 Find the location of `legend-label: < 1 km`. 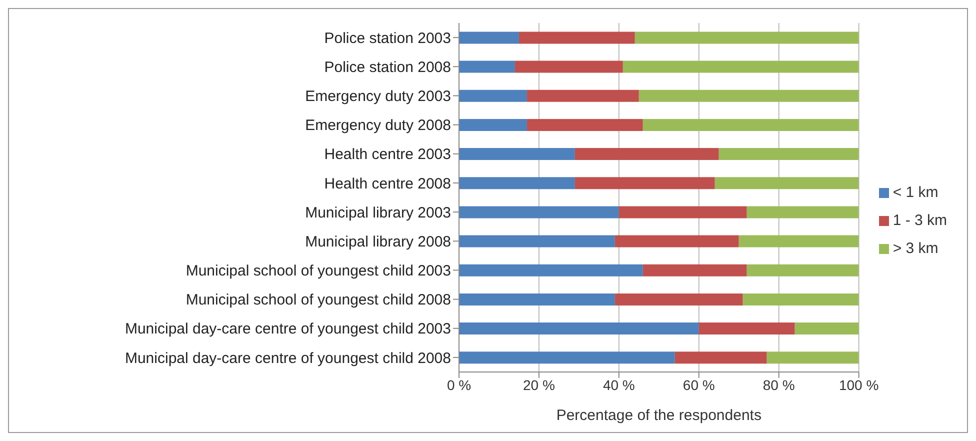

legend-label: < 1 km is located at coordinates (915, 192).